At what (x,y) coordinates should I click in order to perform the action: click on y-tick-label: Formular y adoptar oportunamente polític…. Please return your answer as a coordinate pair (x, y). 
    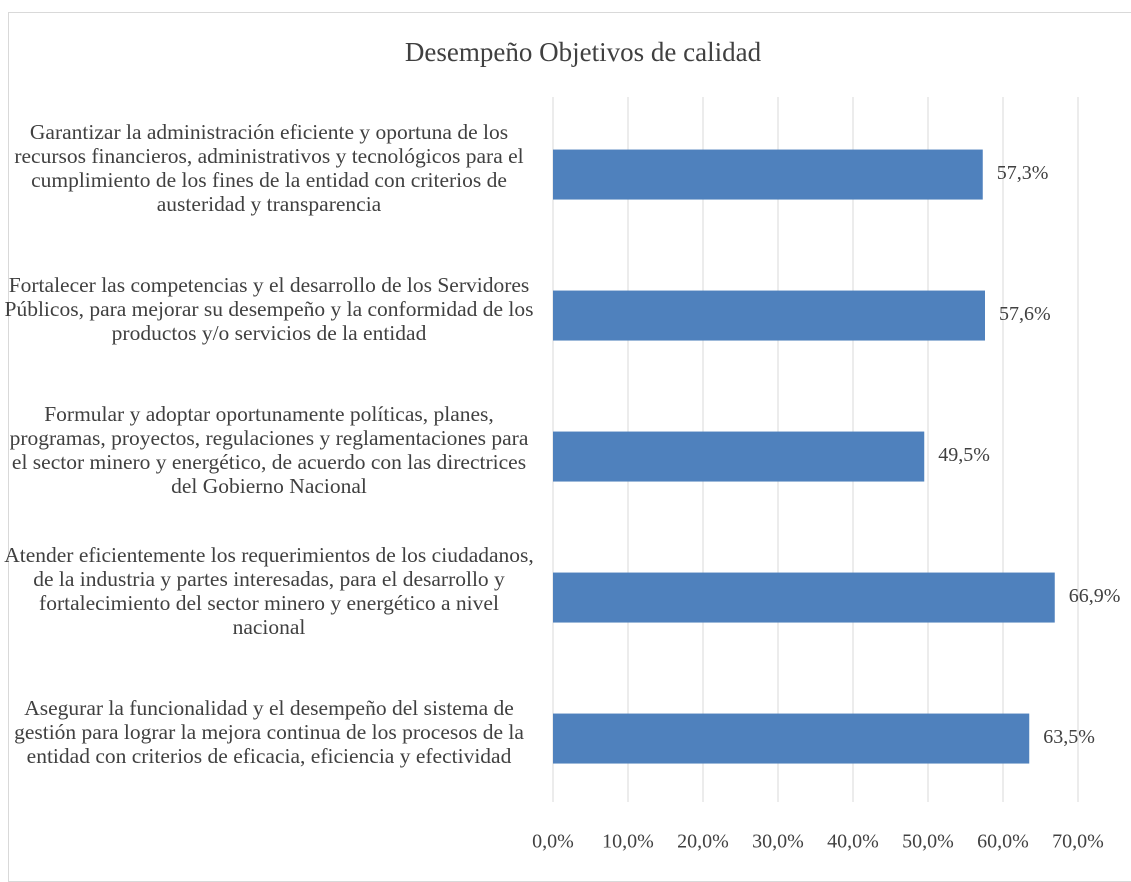
    Looking at the image, I should click on (269, 449).